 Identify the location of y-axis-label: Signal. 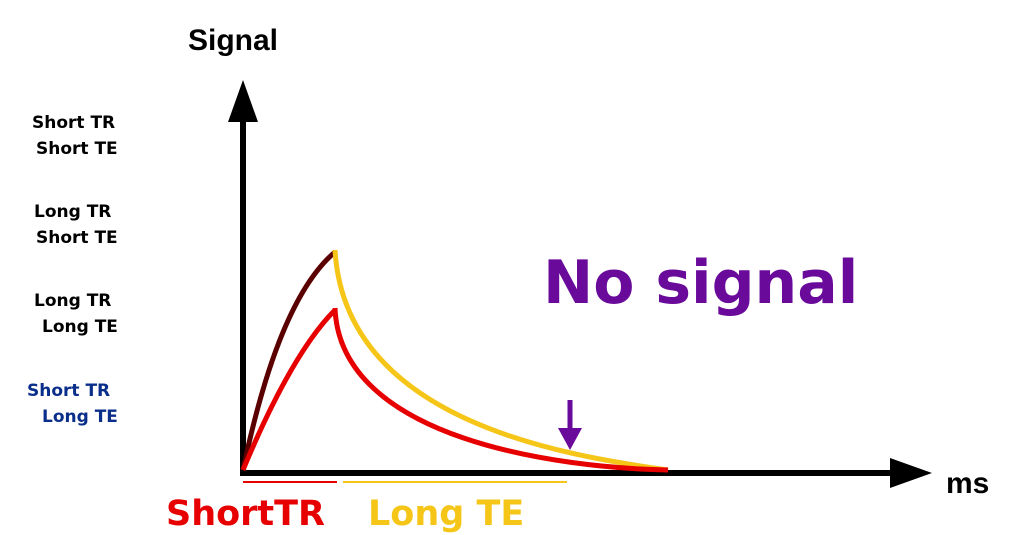
(233, 40).